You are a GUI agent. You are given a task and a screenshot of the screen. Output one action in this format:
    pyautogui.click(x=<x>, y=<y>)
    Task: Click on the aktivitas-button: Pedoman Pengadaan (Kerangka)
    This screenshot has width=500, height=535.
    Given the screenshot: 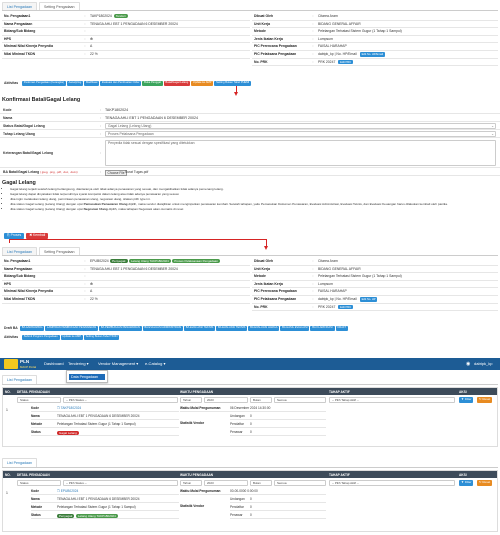 What is the action you would take?
    pyautogui.click(x=44, y=83)
    